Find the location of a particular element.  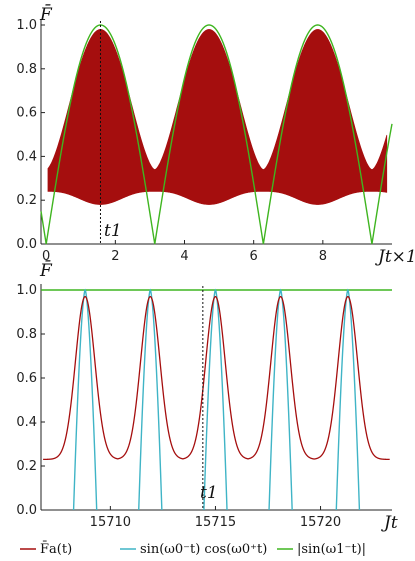

top-x-tick-label: 2 is located at coordinates (115, 256).